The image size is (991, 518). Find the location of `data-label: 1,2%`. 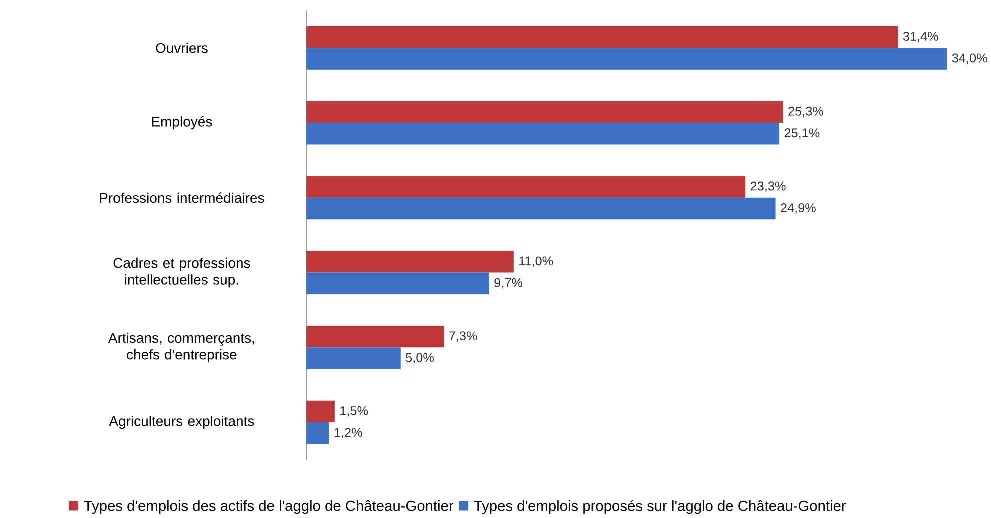

data-label: 1,2% is located at coordinates (348, 433).